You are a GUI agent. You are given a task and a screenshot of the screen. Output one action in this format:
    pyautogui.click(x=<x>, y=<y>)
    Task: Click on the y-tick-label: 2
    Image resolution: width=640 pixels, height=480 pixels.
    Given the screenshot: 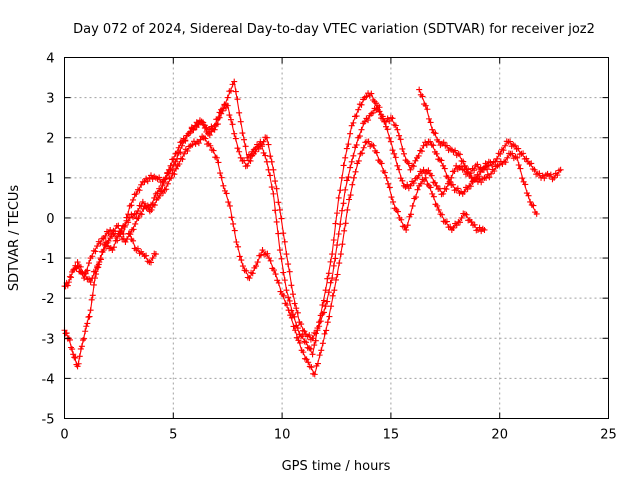 What is the action you would take?
    pyautogui.click(x=50, y=139)
    